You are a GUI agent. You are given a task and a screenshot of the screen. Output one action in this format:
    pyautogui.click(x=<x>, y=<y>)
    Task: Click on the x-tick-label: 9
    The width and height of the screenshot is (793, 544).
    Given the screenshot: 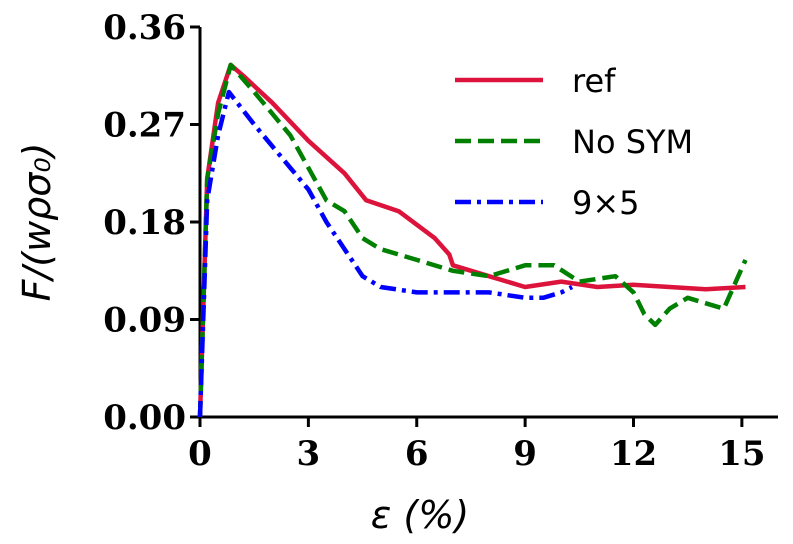 What is the action you would take?
    pyautogui.click(x=525, y=454)
    